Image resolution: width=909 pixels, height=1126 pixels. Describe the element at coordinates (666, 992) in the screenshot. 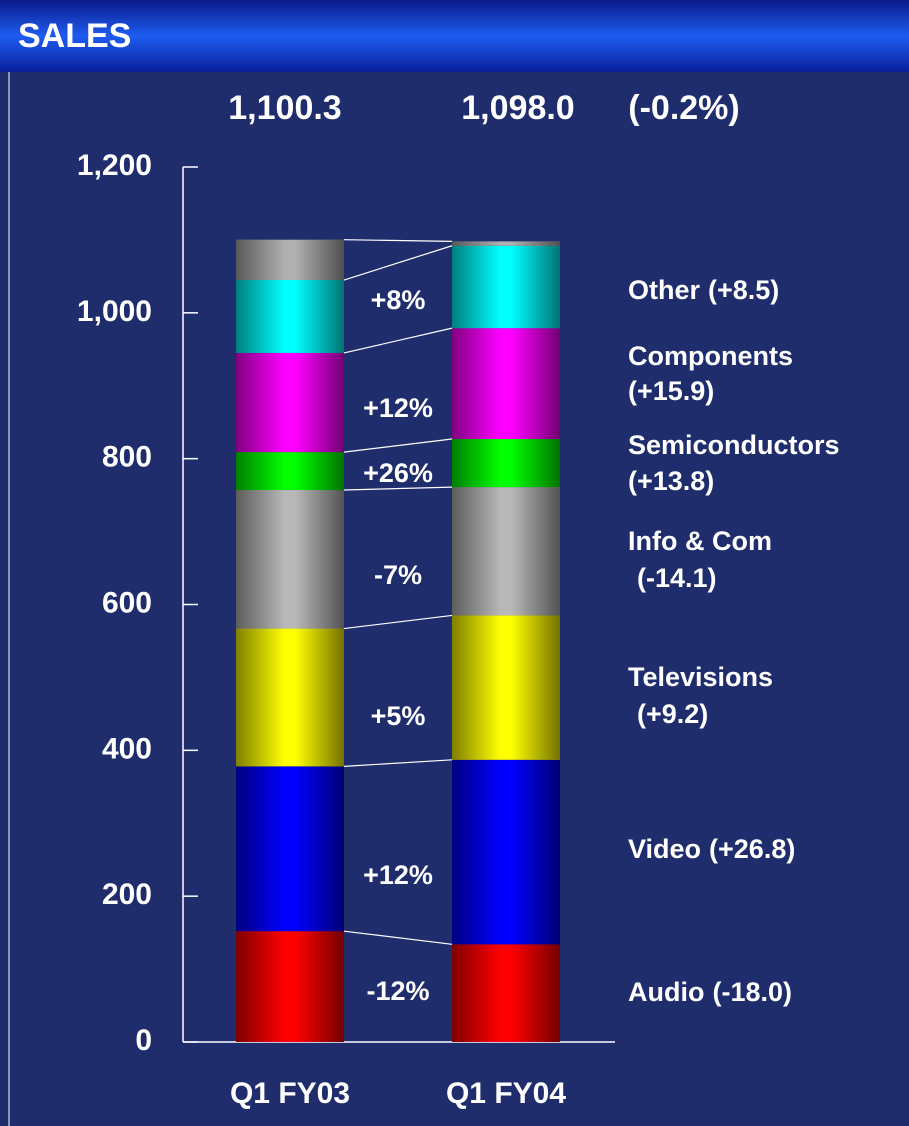

I see `series-name: Audio` at that location.